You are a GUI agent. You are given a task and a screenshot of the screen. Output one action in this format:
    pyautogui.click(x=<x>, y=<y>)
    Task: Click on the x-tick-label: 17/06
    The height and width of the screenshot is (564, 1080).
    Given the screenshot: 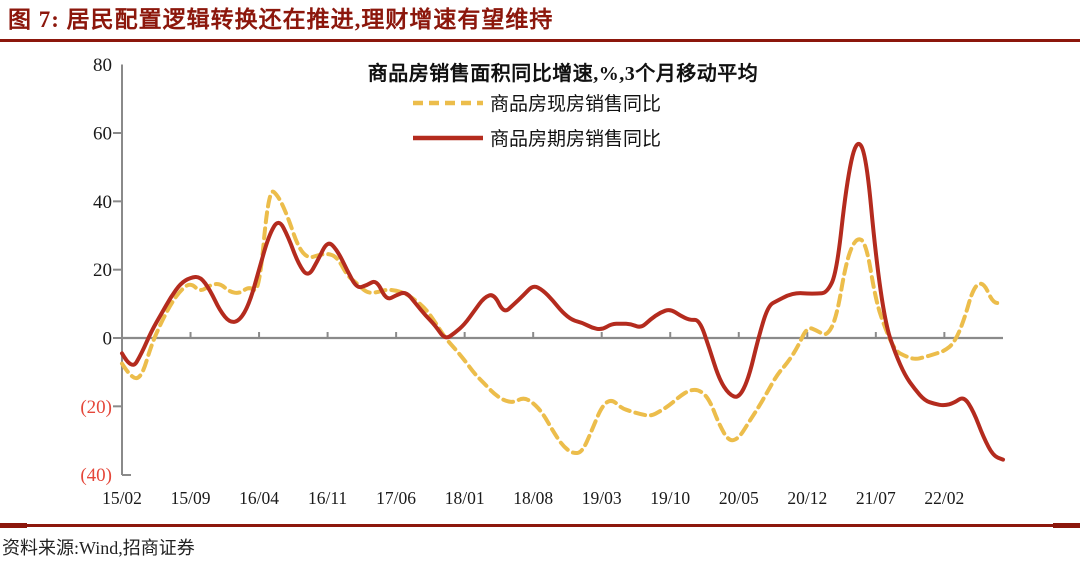 What is the action you would take?
    pyautogui.click(x=396, y=498)
    